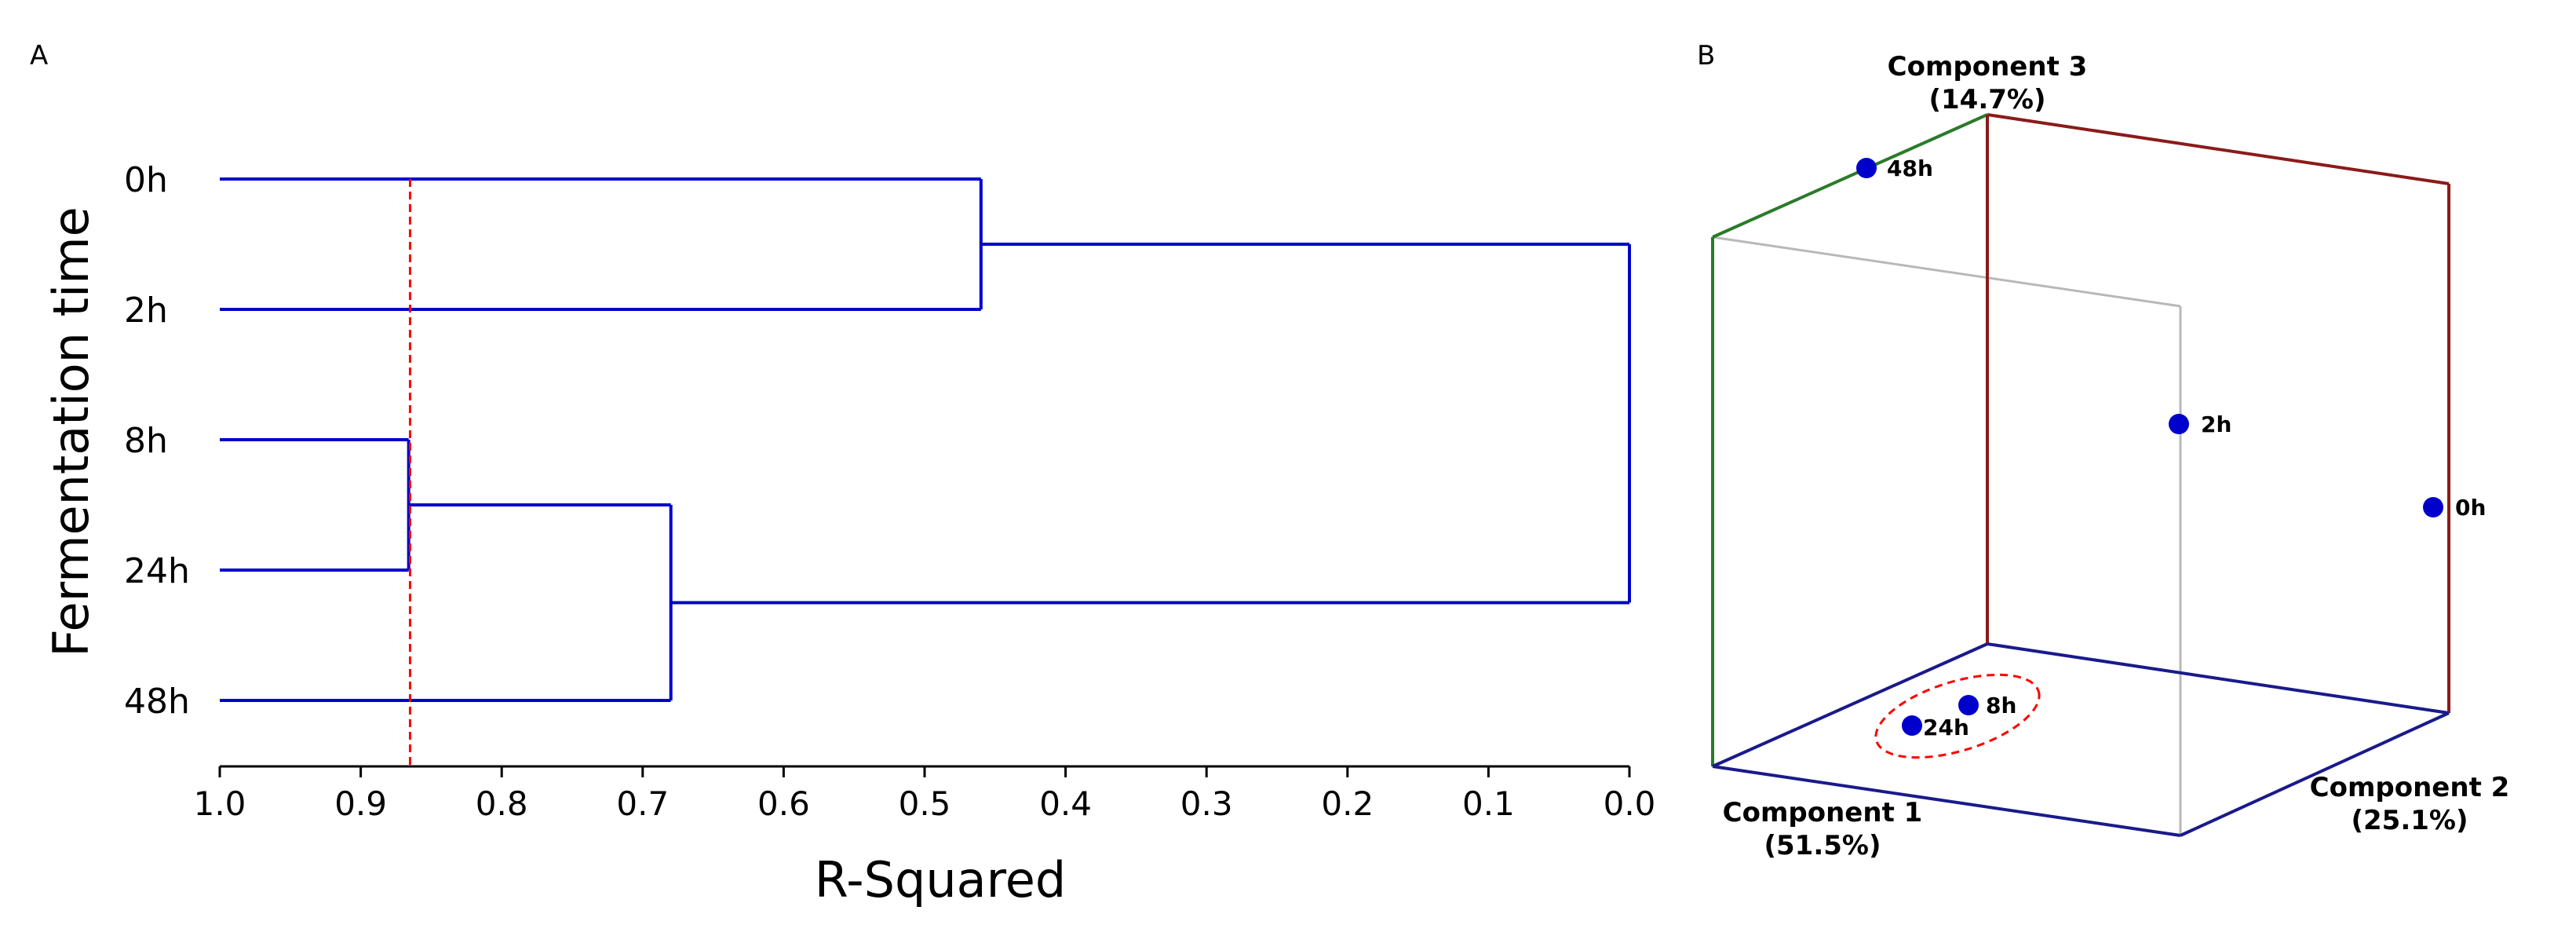 This screenshot has width=2576, height=936. What do you see at coordinates (220, 803) in the screenshot?
I see `x-tick-label-1.0: 1.0` at bounding box center [220, 803].